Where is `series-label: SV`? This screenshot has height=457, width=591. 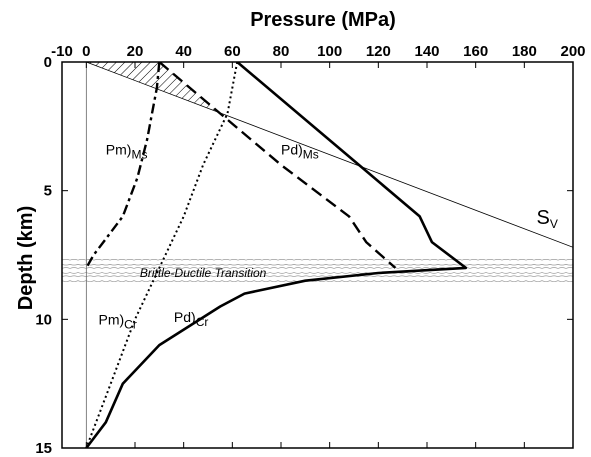
series-label: SV is located at coordinates (547, 219).